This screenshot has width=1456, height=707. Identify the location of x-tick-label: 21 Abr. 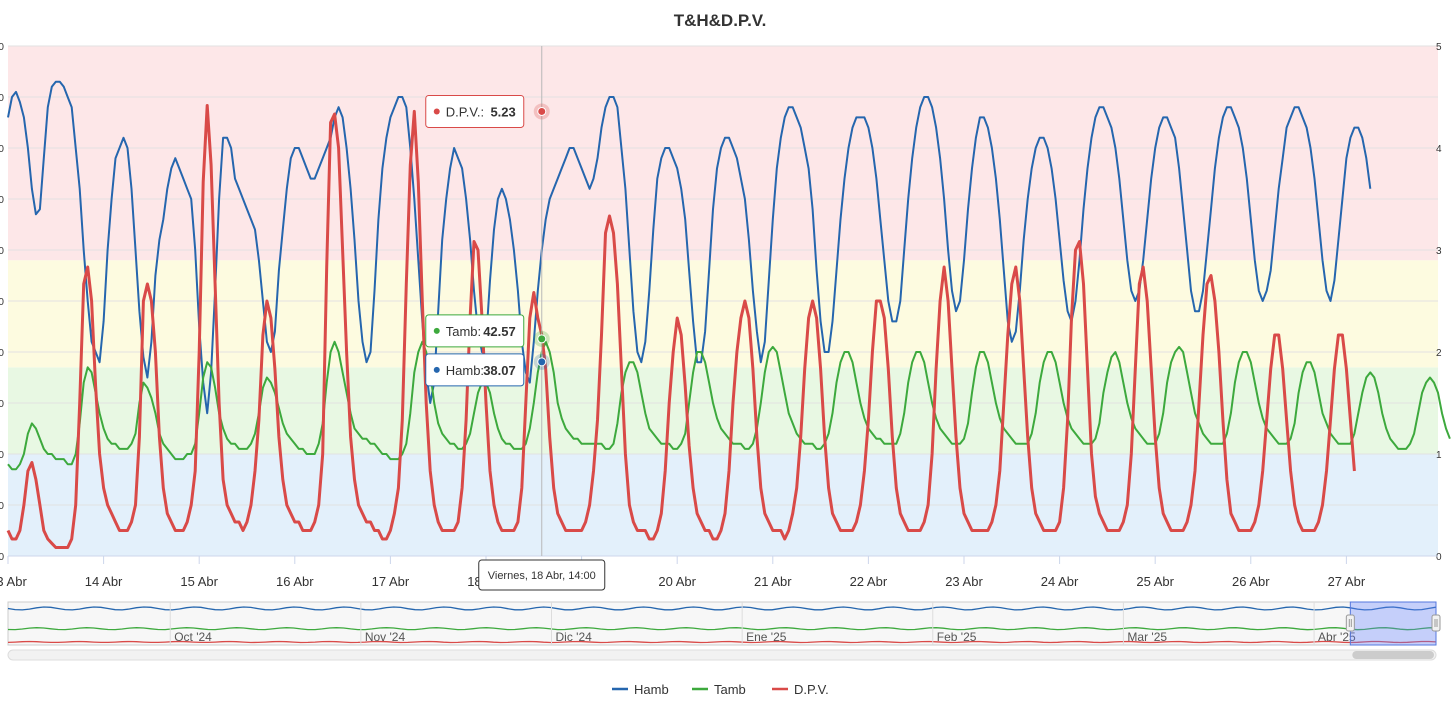
(773, 581).